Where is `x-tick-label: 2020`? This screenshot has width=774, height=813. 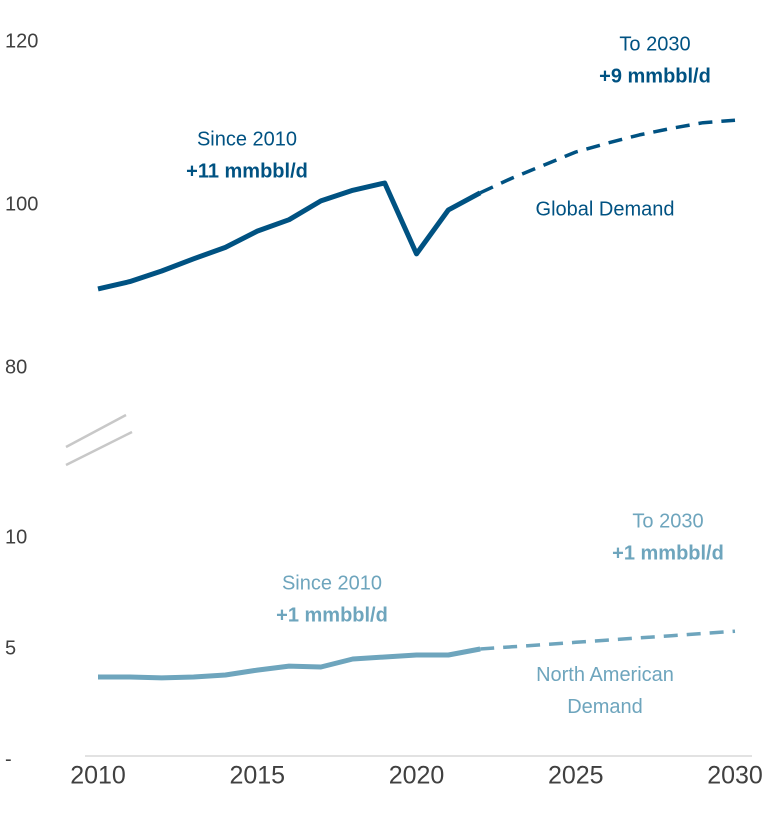 x-tick-label: 2020 is located at coordinates (417, 776).